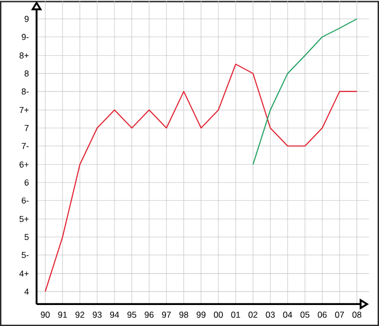 This screenshot has height=326, width=379. What do you see at coordinates (62, 315) in the screenshot?
I see `x-tick-label: 91` at bounding box center [62, 315].